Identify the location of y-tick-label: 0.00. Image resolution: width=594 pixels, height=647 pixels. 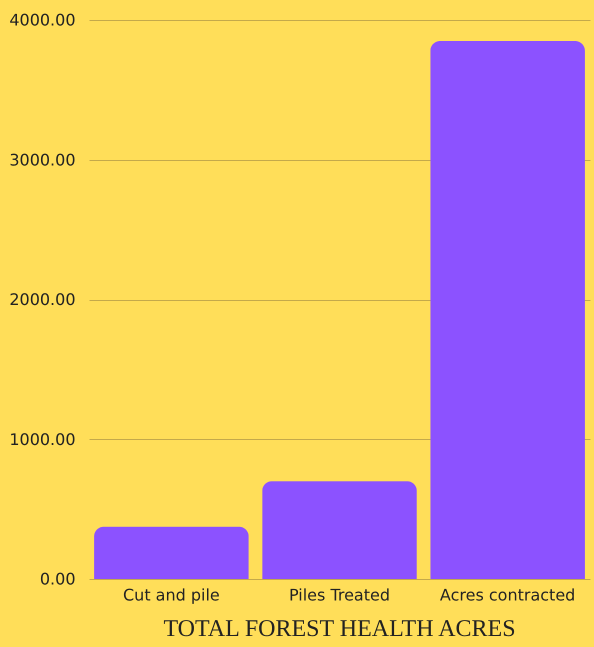
(58, 579).